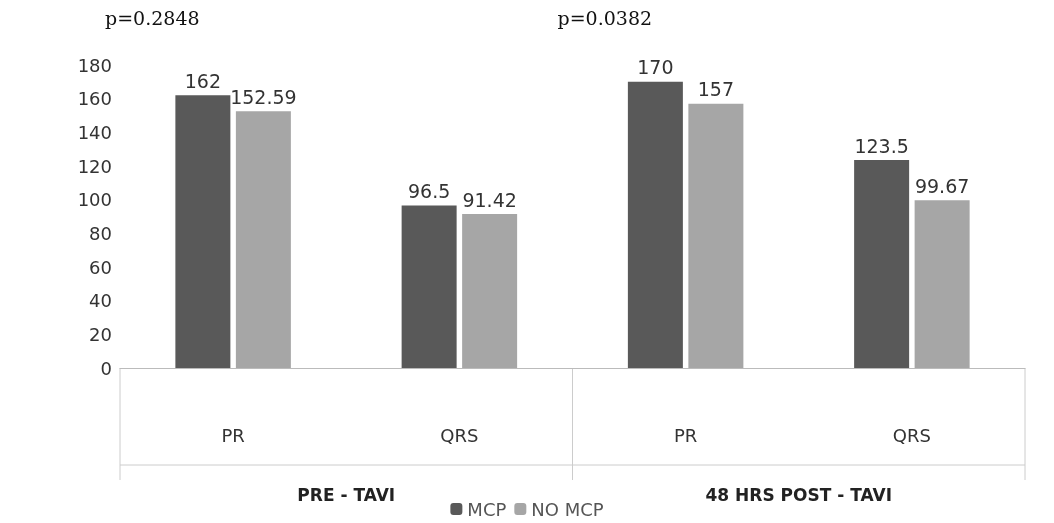  Describe the element at coordinates (263, 96) in the screenshot. I see `data-label: 152.59` at that location.